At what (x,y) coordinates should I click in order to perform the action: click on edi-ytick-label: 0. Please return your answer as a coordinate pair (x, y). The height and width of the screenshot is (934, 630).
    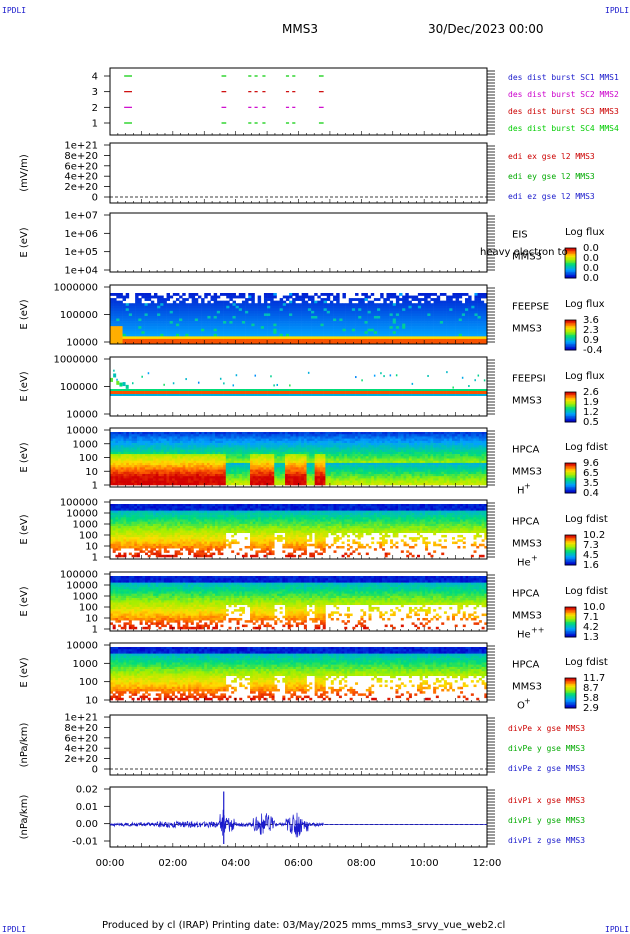
    Looking at the image, I should click on (95, 198).